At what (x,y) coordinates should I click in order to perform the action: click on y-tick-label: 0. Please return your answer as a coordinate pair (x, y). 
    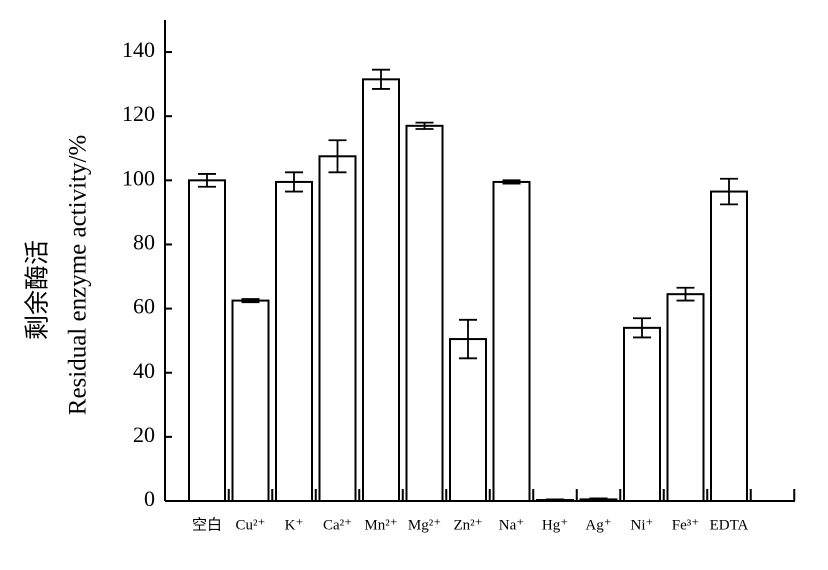
    Looking at the image, I should click on (149, 498).